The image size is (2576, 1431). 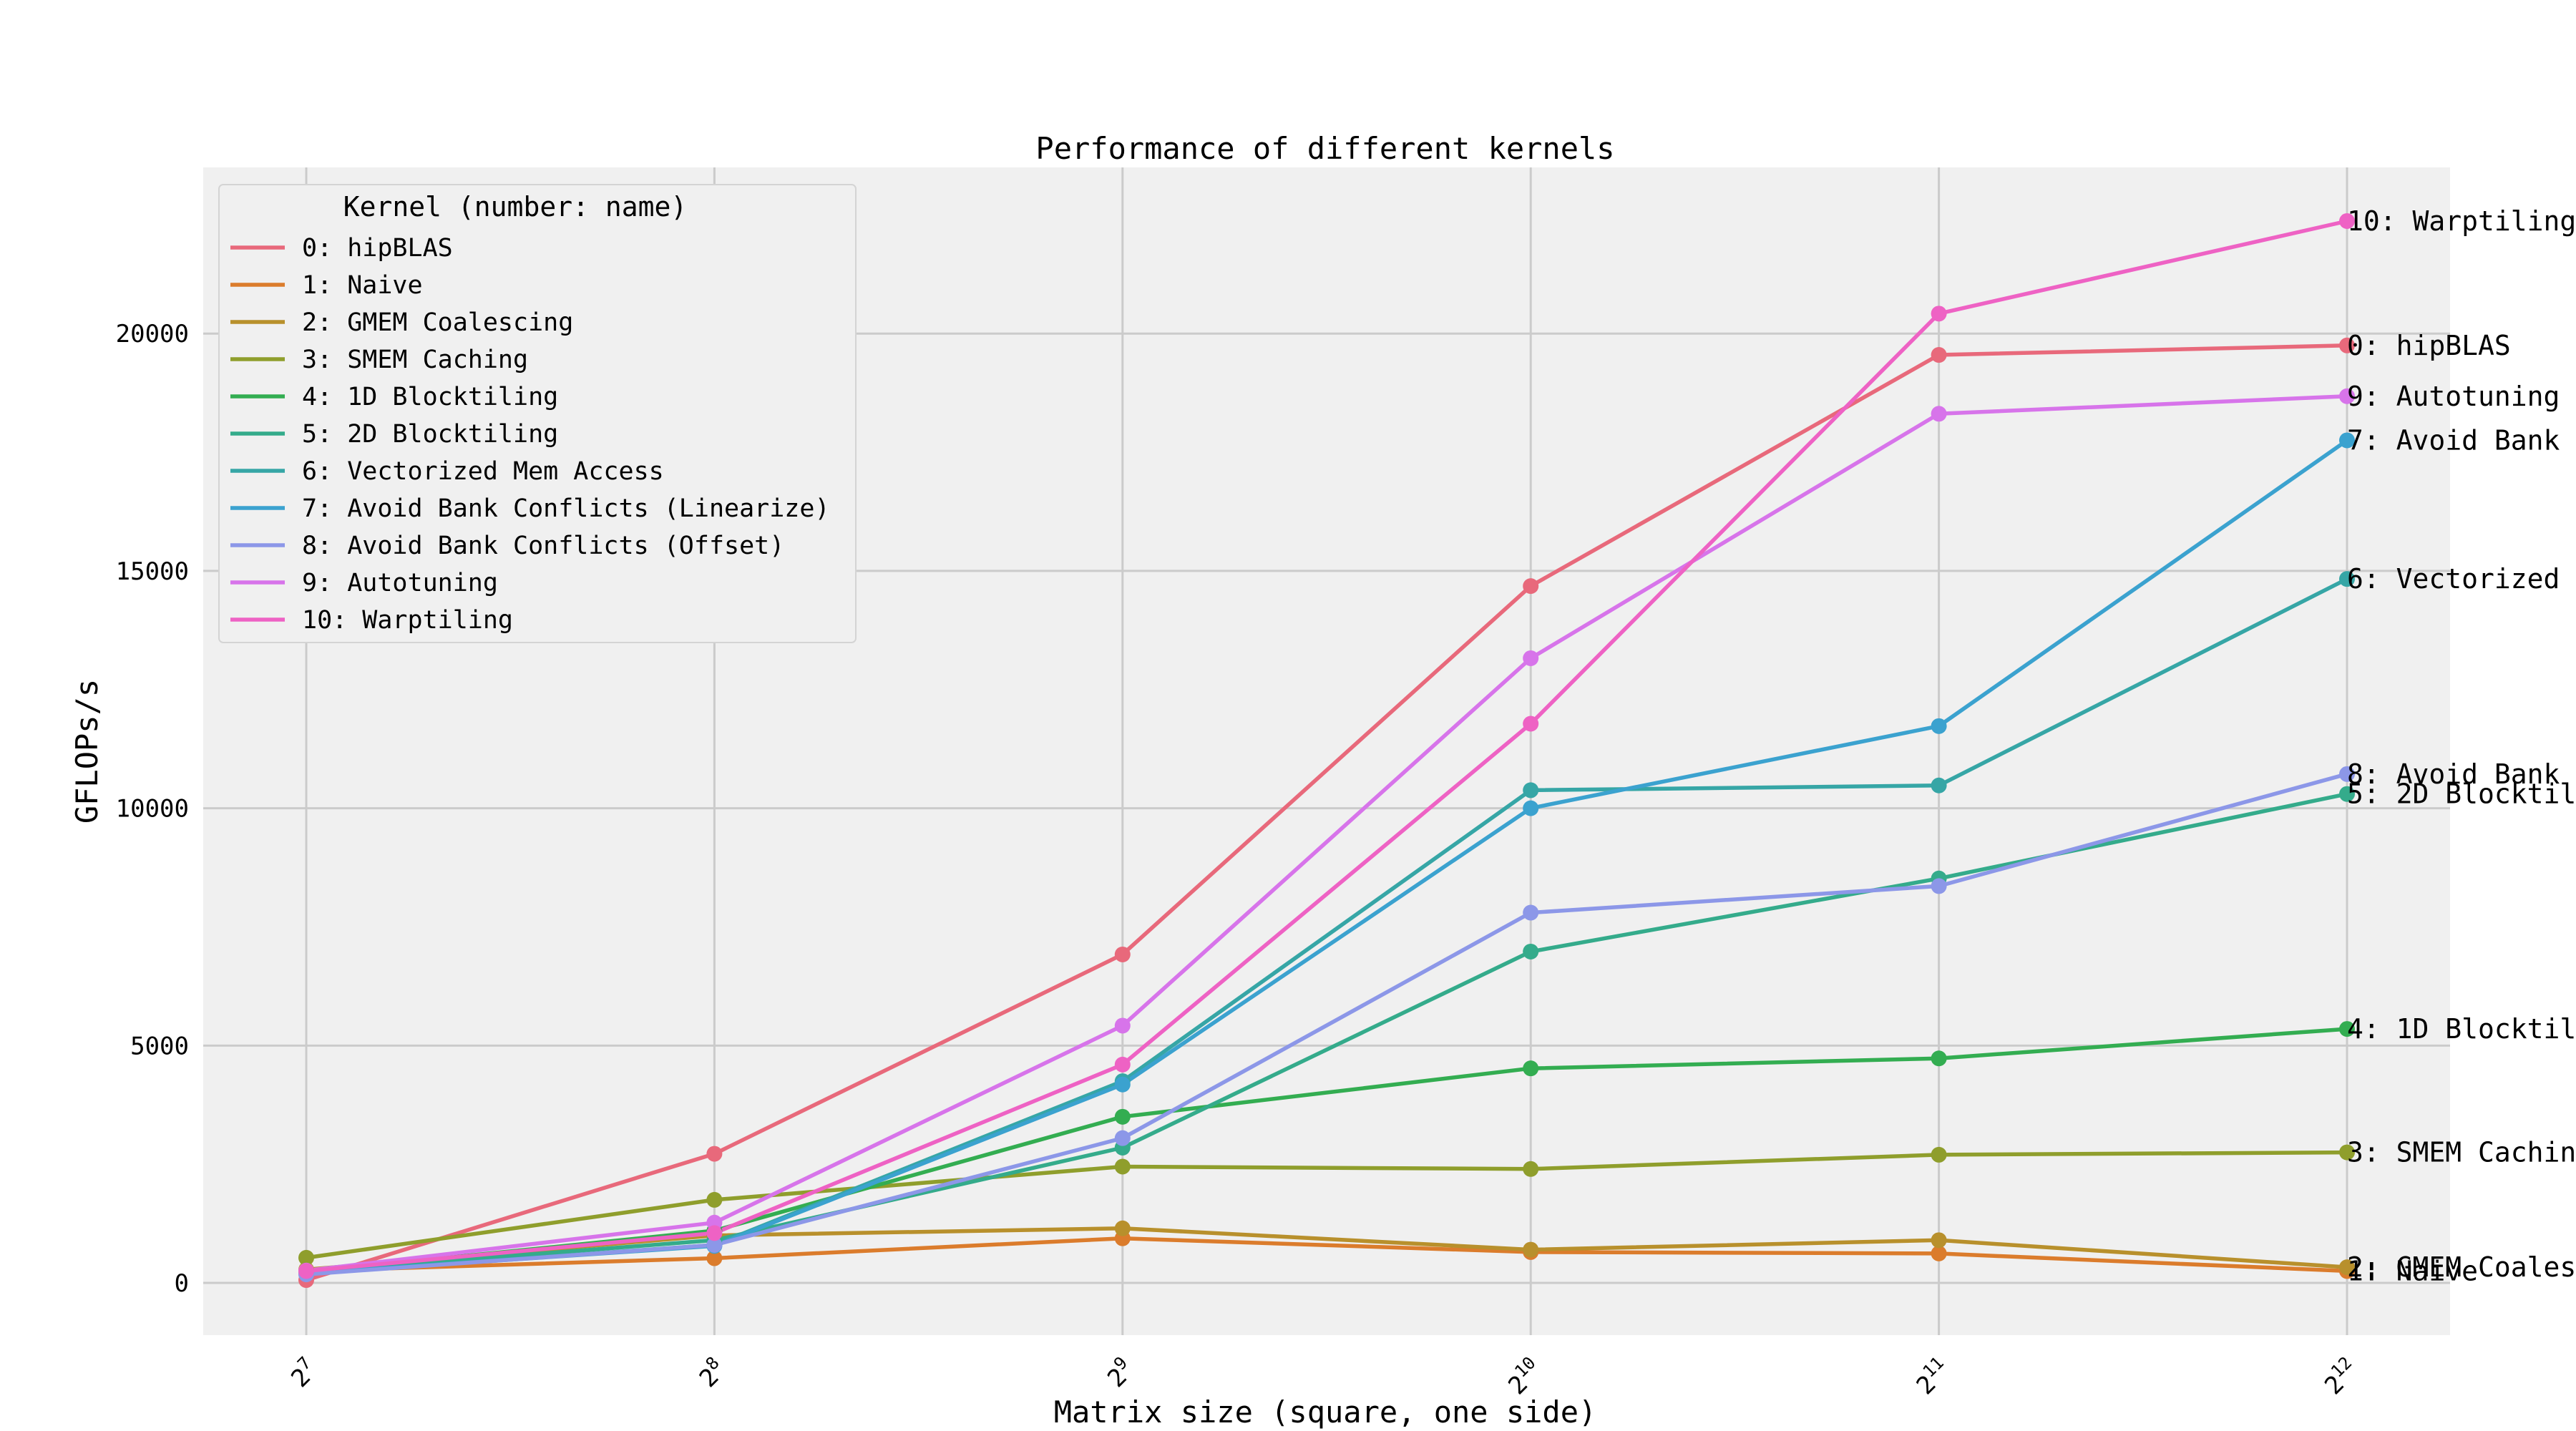 What do you see at coordinates (2341, 1377) in the screenshot?
I see `x-tick-label: 212` at bounding box center [2341, 1377].